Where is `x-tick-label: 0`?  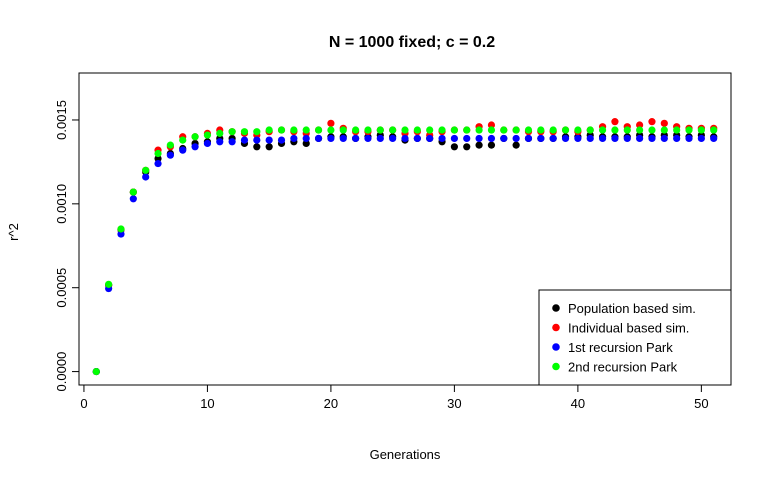 x-tick-label: 0 is located at coordinates (83, 403).